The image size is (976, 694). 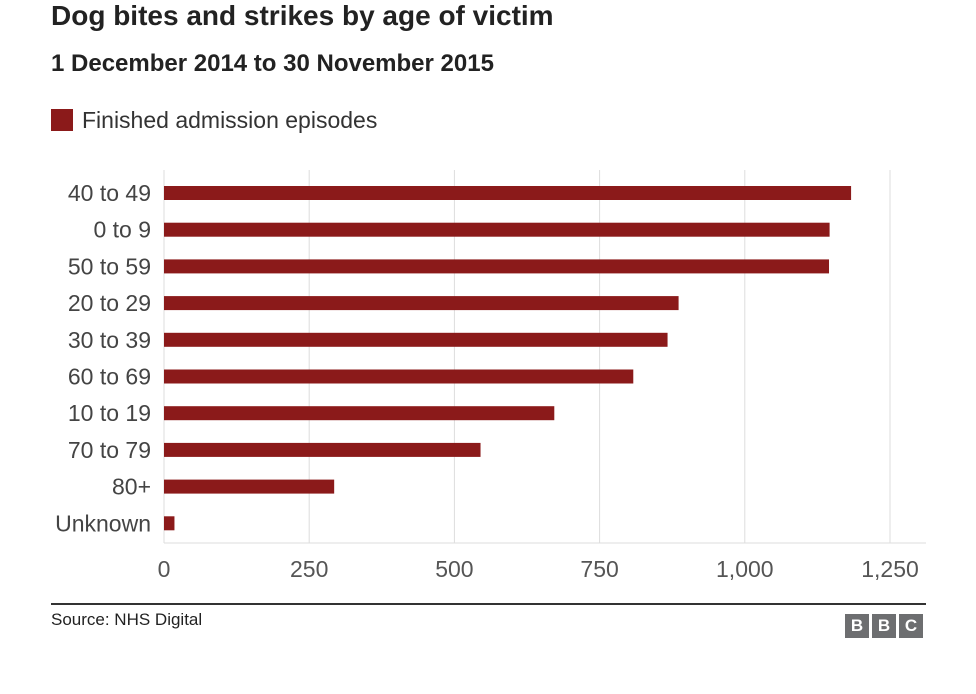 I want to click on category-label: 20 to 29, so click(x=109, y=303).